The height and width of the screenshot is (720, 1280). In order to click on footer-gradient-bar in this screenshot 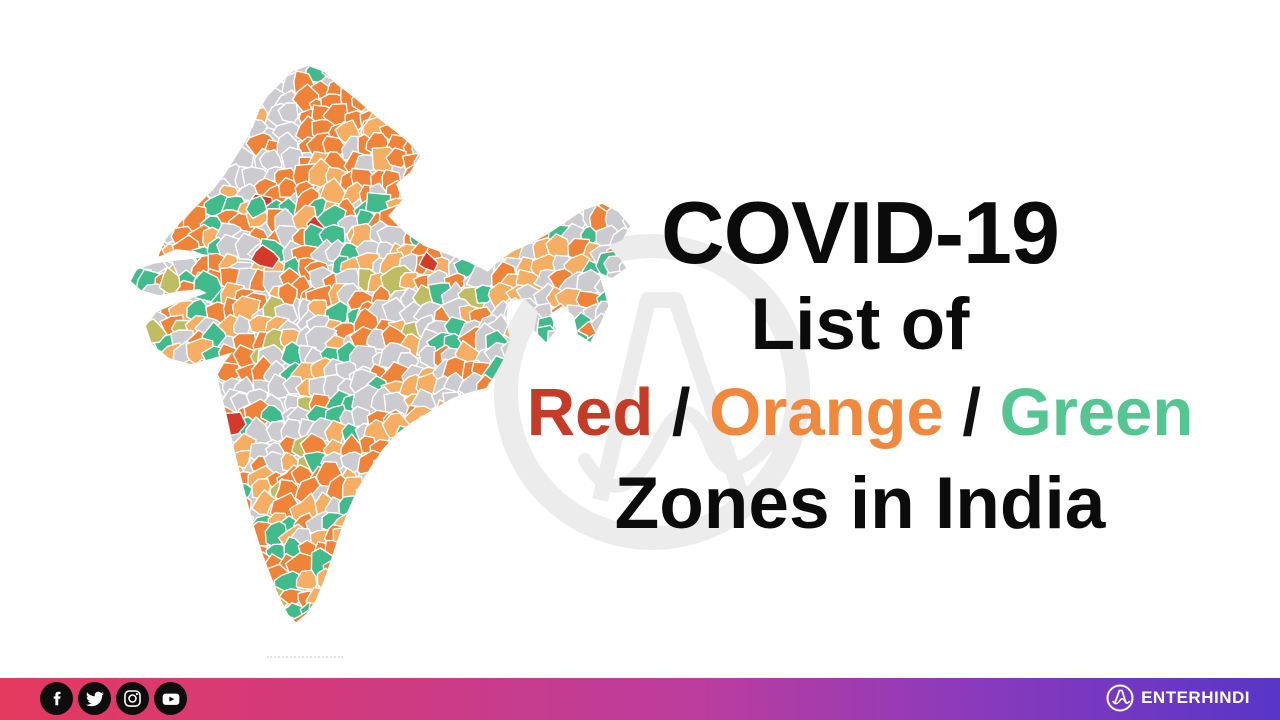, I will do `click(640, 699)`.